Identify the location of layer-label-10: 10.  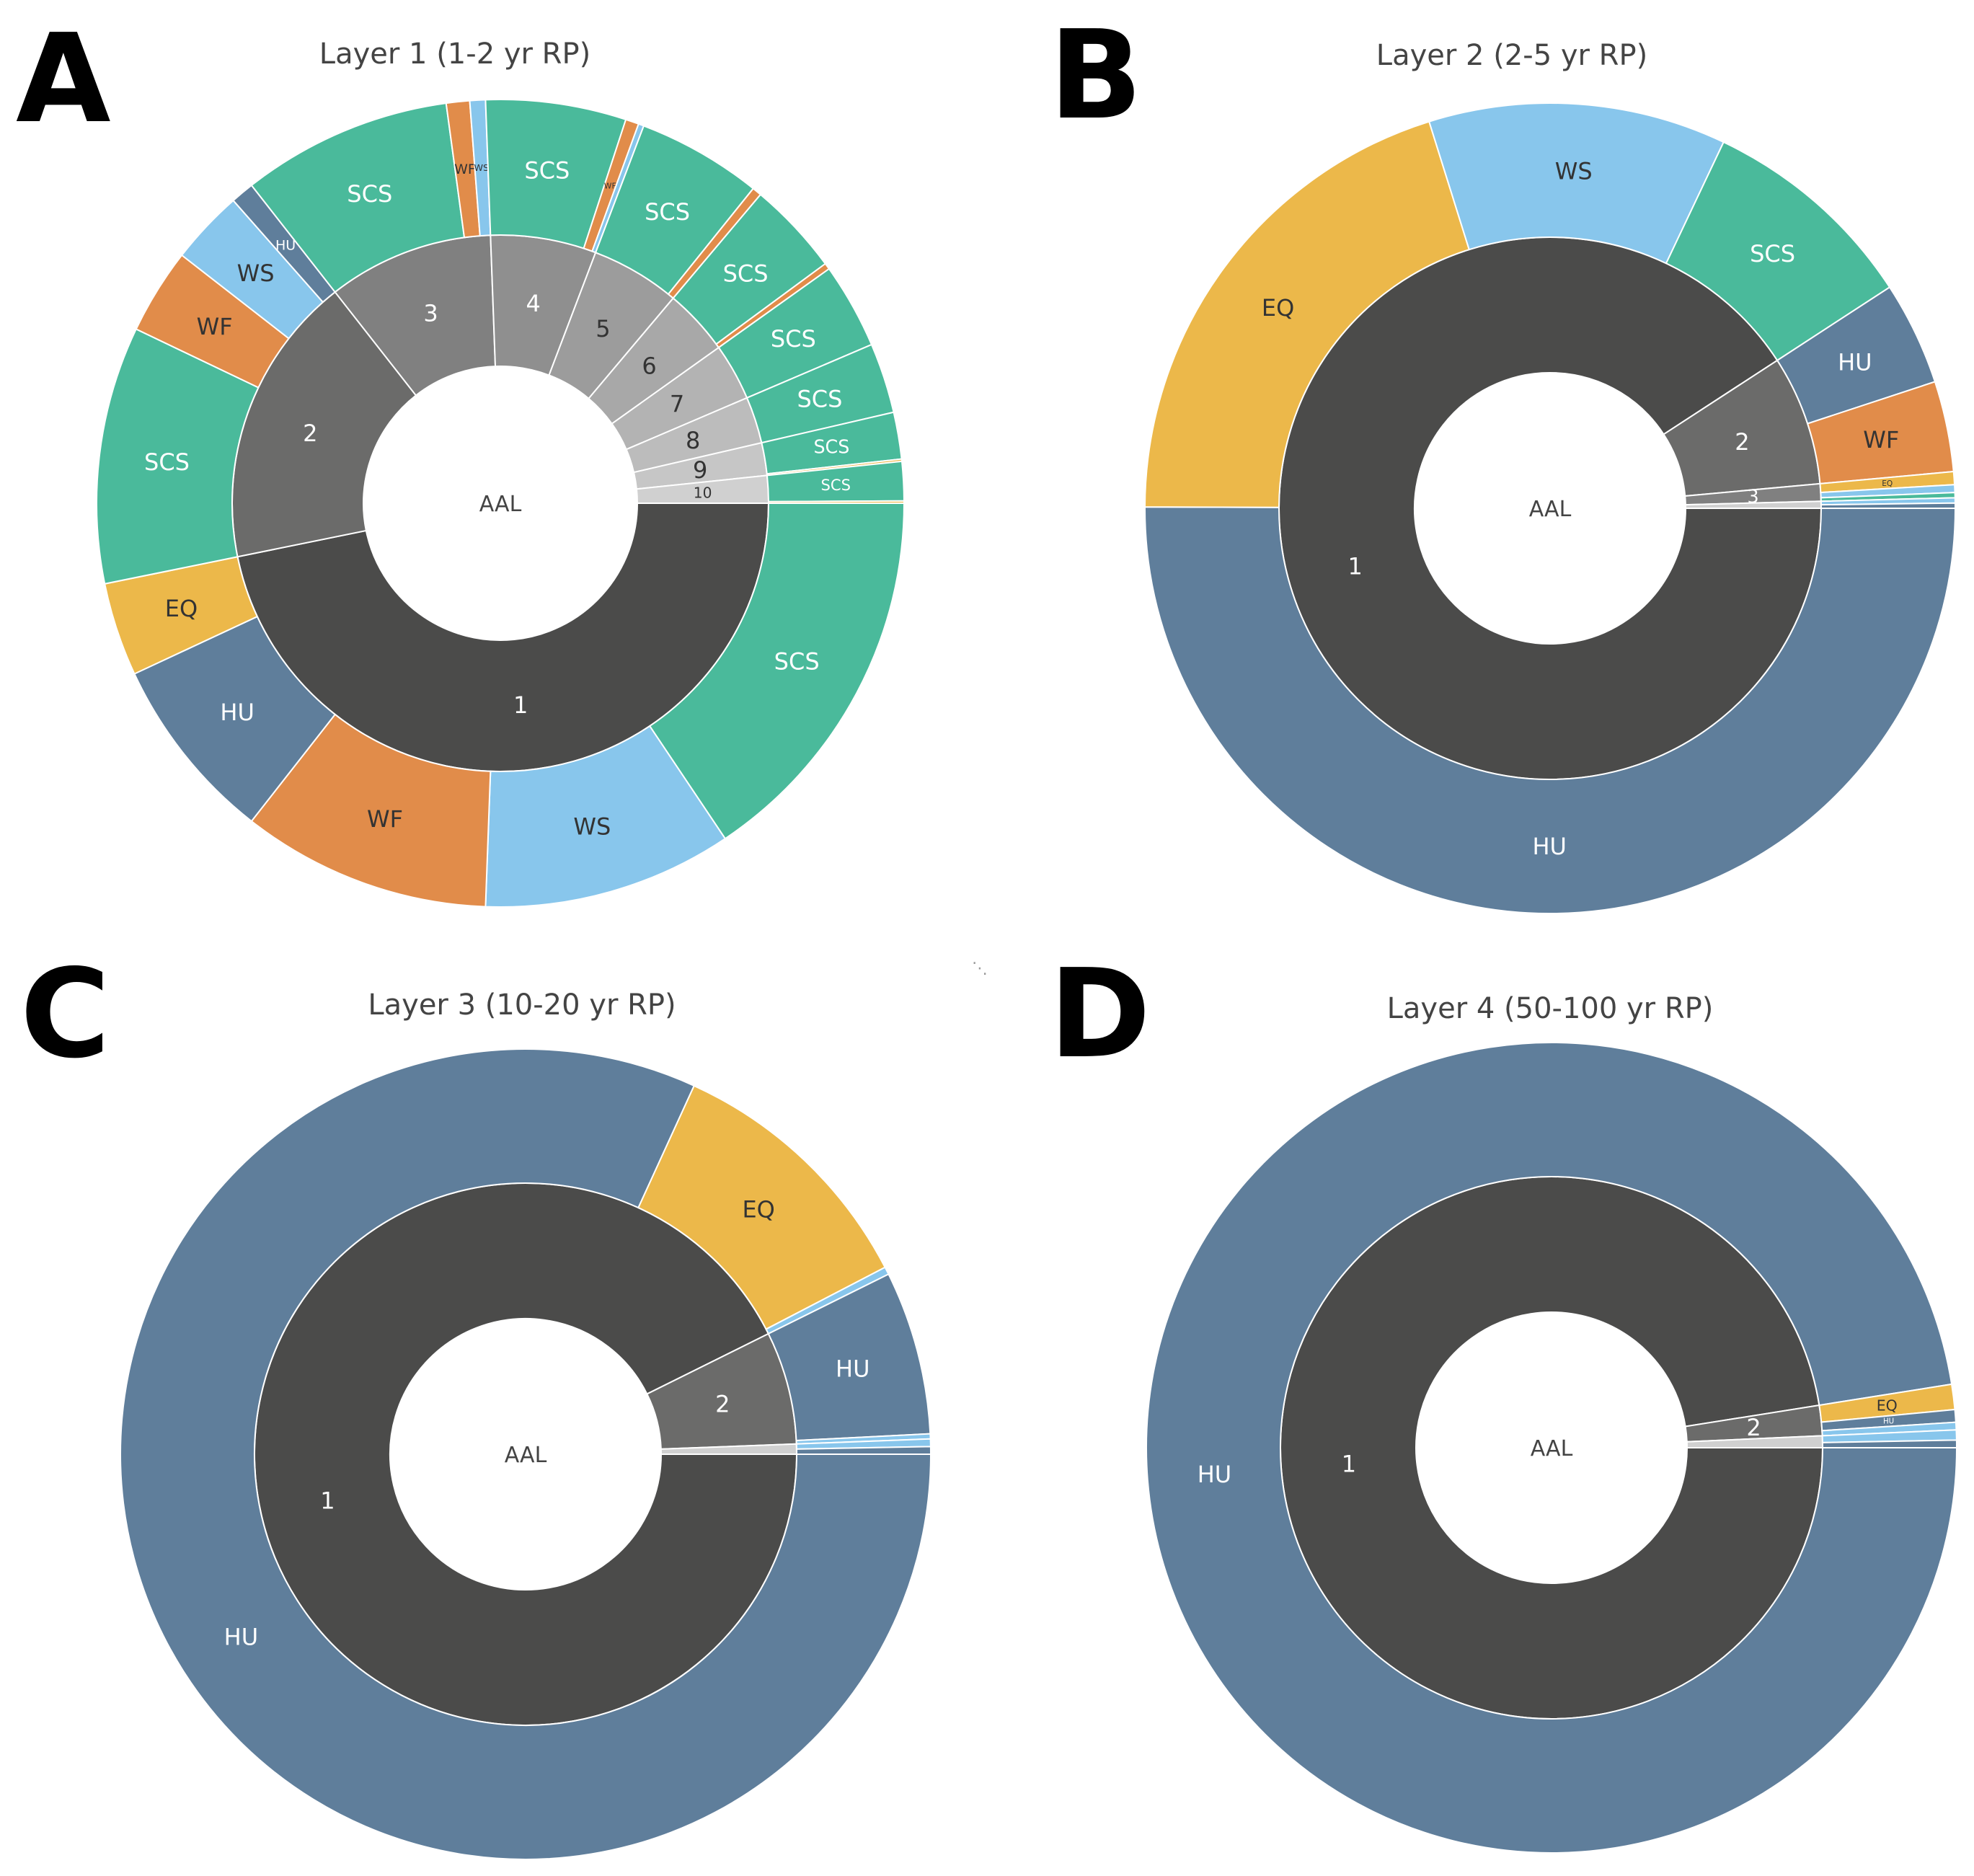
(703, 493).